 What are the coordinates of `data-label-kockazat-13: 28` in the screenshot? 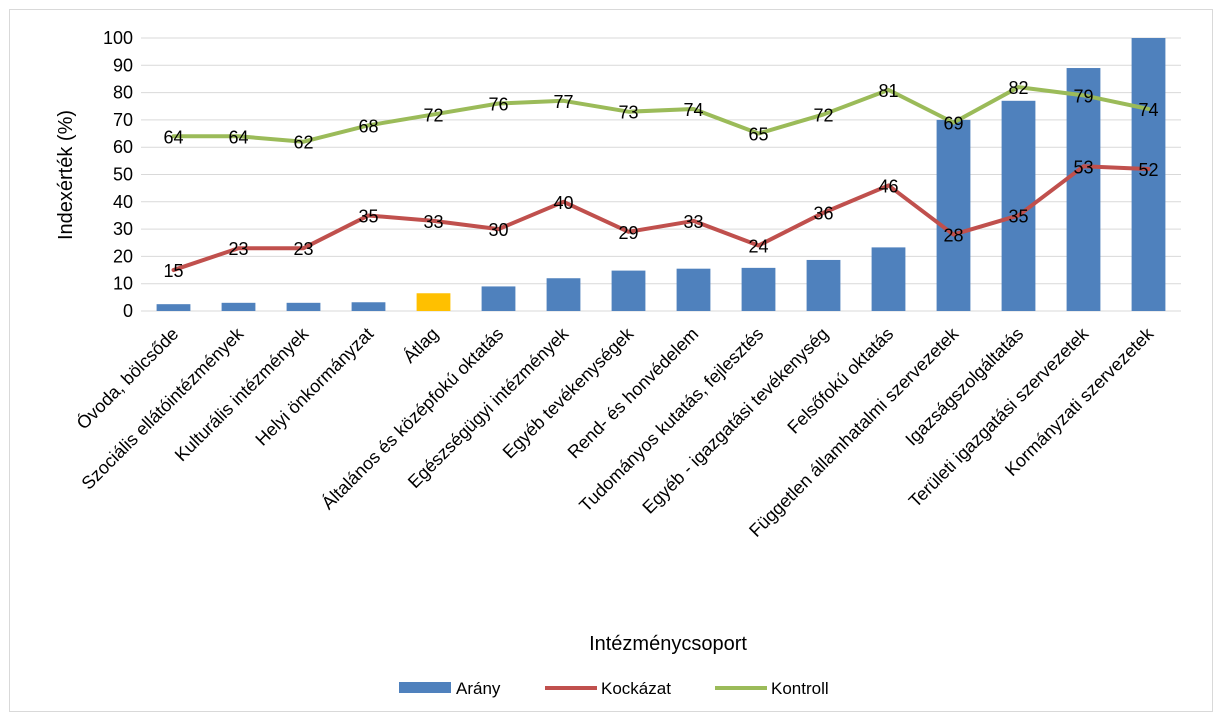 It's located at (953, 236).